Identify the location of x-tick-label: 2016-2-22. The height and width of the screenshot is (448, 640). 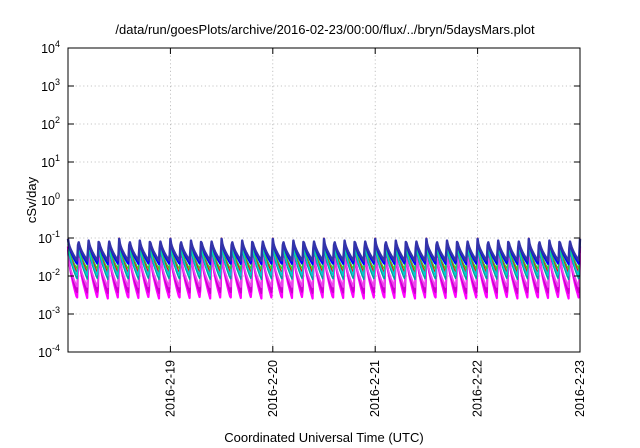
(478, 388).